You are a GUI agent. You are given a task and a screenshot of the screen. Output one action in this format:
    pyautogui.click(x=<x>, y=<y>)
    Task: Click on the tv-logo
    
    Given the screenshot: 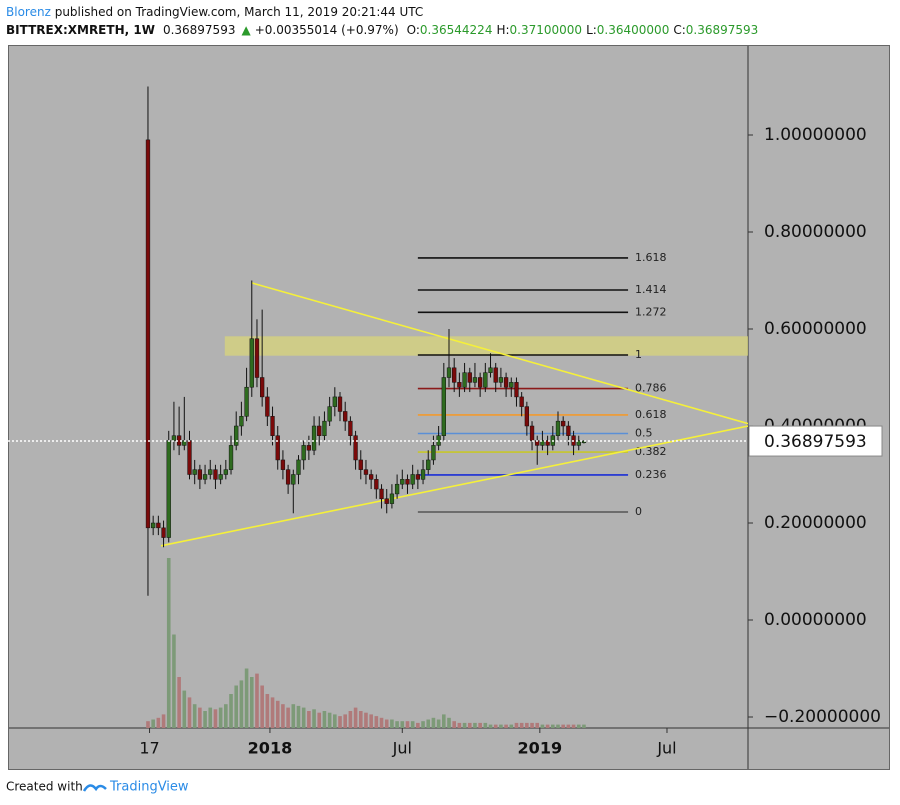 What is the action you would take?
    pyautogui.click(x=94, y=788)
    